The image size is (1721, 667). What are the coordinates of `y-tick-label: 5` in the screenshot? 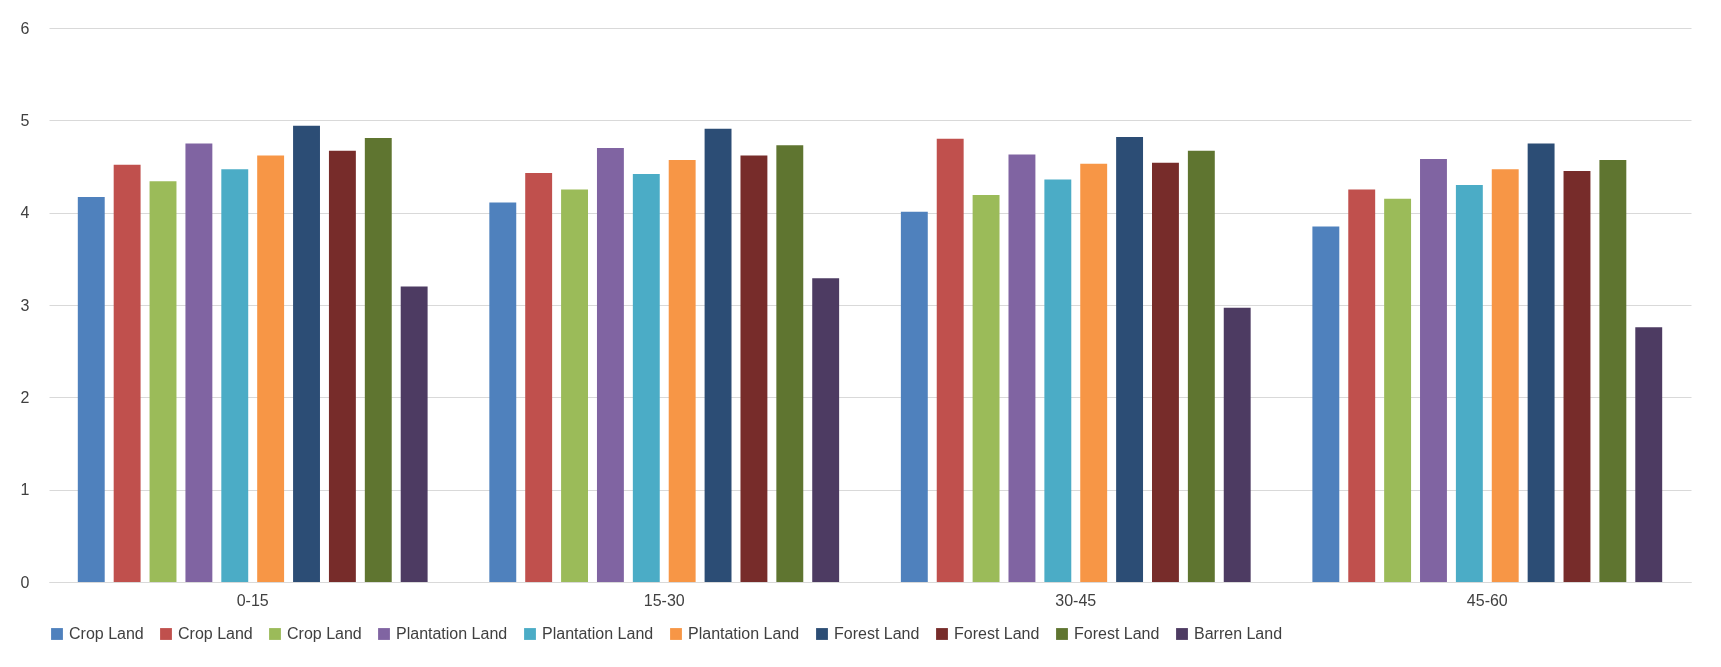 It's located at (25, 120).